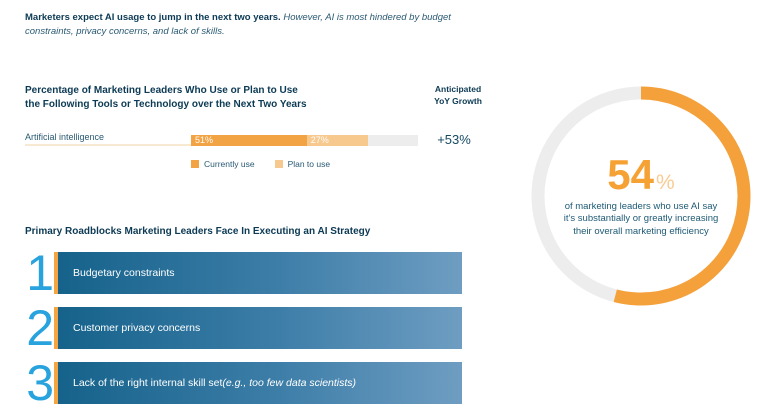  I want to click on roadblock-rank-2: 2, so click(40, 328).